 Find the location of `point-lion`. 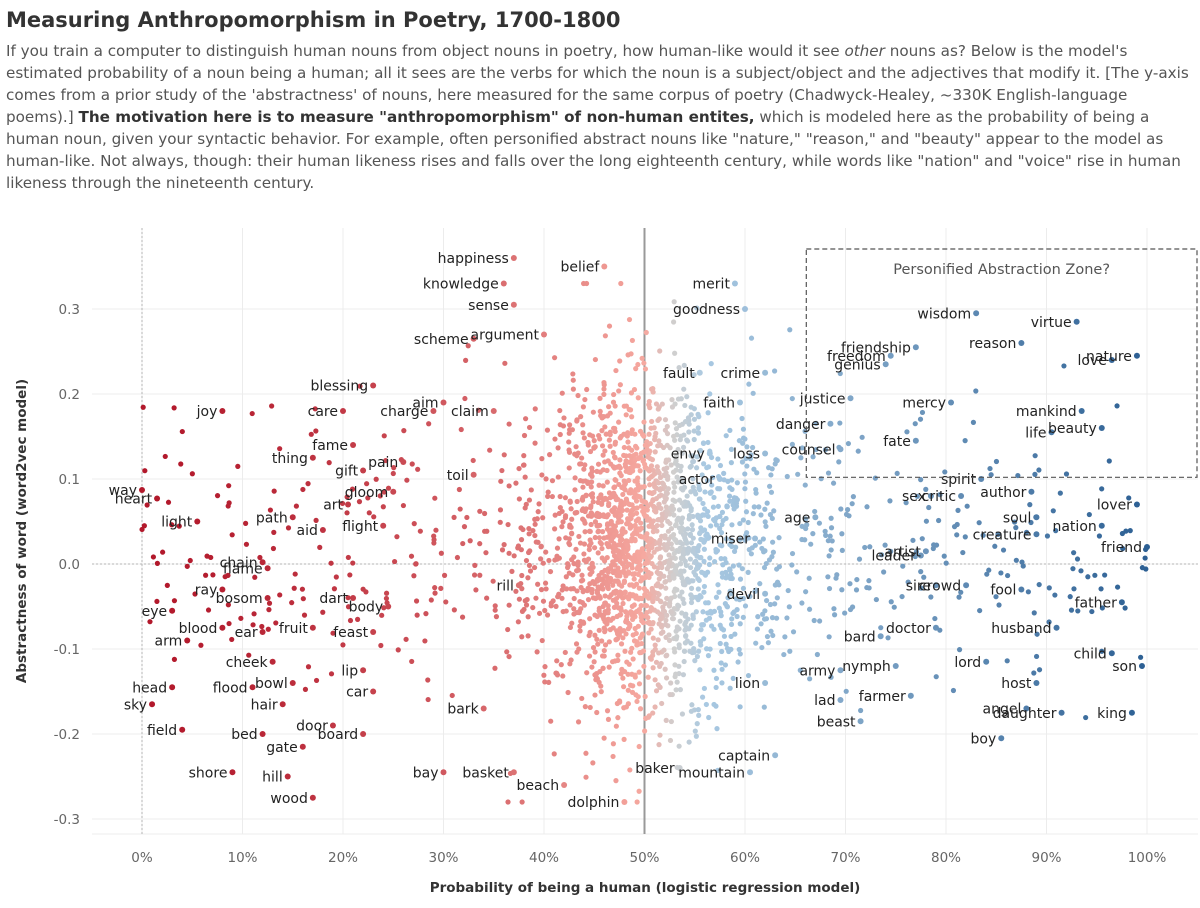

point-lion is located at coordinates (765, 683).